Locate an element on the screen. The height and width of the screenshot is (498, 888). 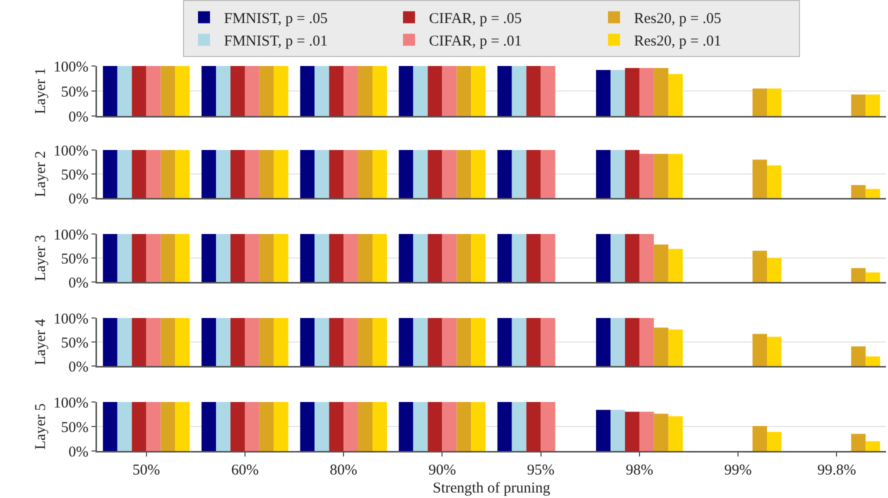
legend-label: CIFAR, p = .01 is located at coordinates (475, 42).